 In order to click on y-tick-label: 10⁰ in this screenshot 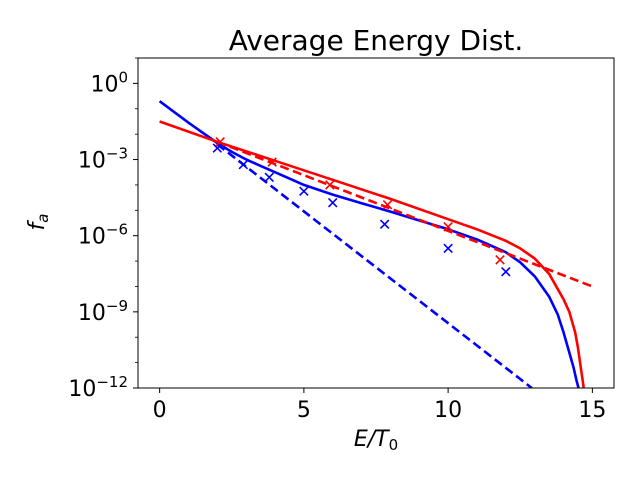, I will do `click(109, 82)`.